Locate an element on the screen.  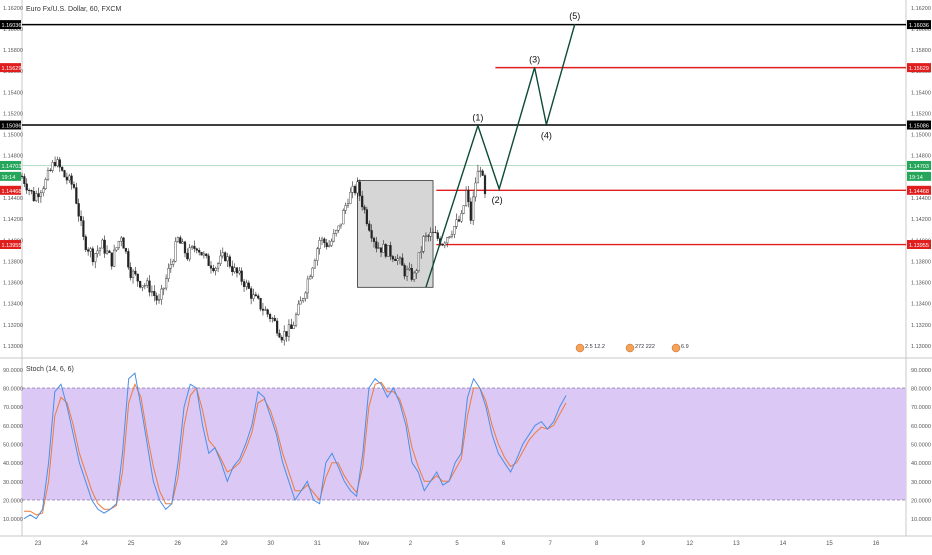
price-tick-left: 1.13800 is located at coordinates (13, 262).